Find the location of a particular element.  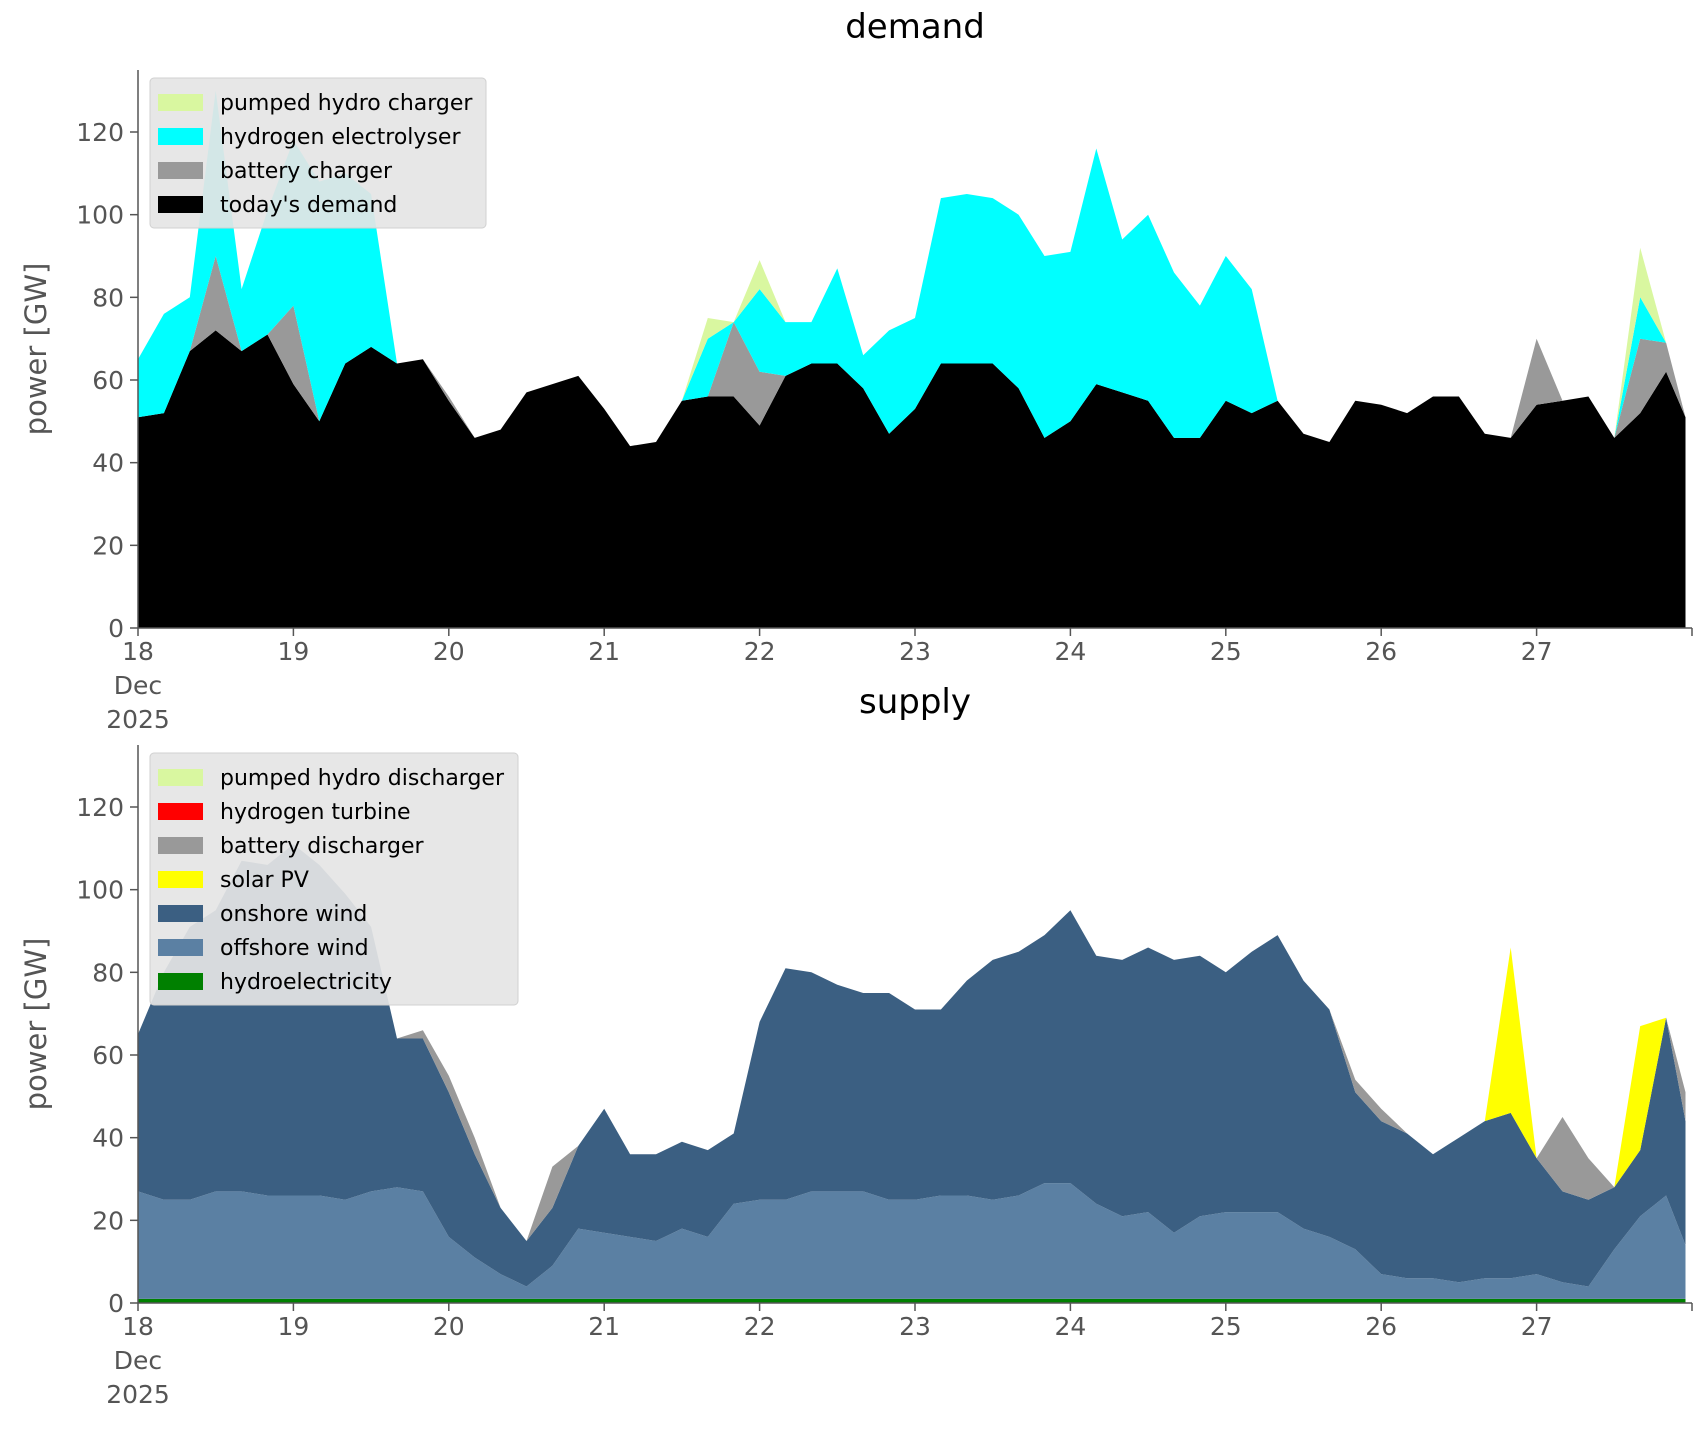

legend-label: battery charger is located at coordinates (306, 171).